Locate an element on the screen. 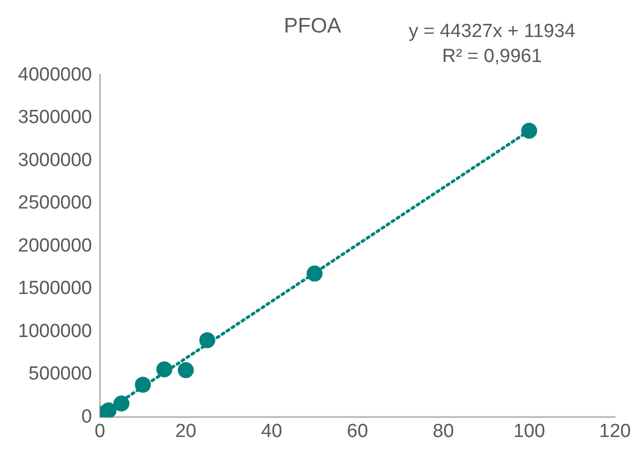 The height and width of the screenshot is (454, 637). text: y = 44327x + 11934 is located at coordinates (492, 31).